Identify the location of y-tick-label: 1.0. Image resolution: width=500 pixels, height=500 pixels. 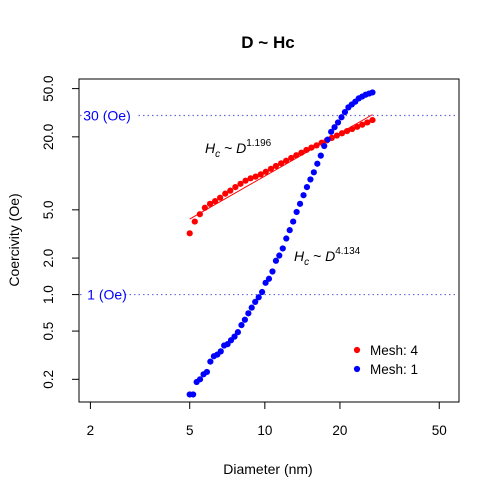
(48, 294).